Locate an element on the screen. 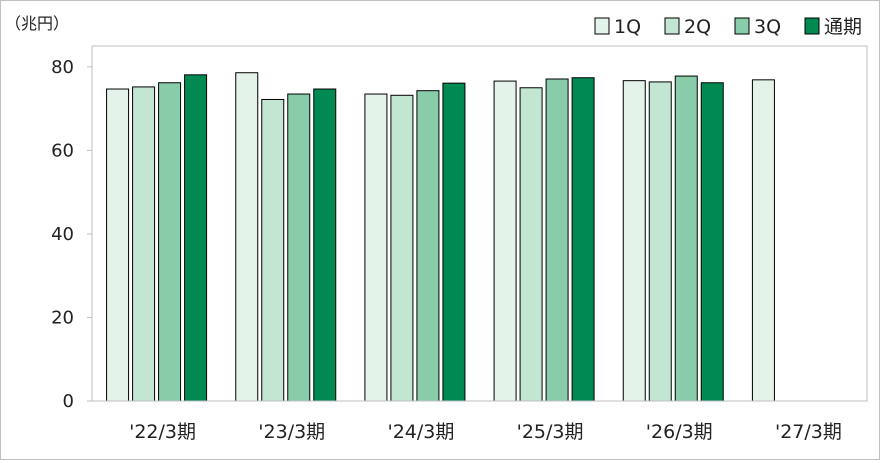 The width and height of the screenshot is (880, 463). bar-通期-1 is located at coordinates (325, 245).